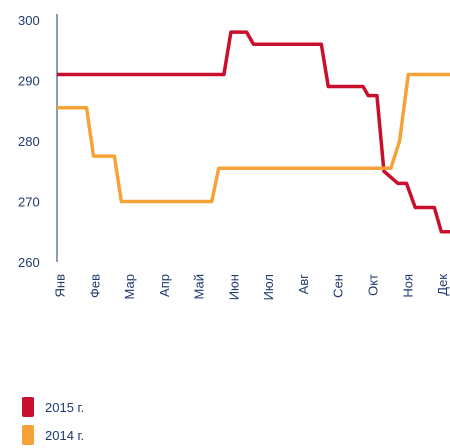 The width and height of the screenshot is (450, 448). What do you see at coordinates (29, 262) in the screenshot?
I see `y-tick-label: 260` at bounding box center [29, 262].